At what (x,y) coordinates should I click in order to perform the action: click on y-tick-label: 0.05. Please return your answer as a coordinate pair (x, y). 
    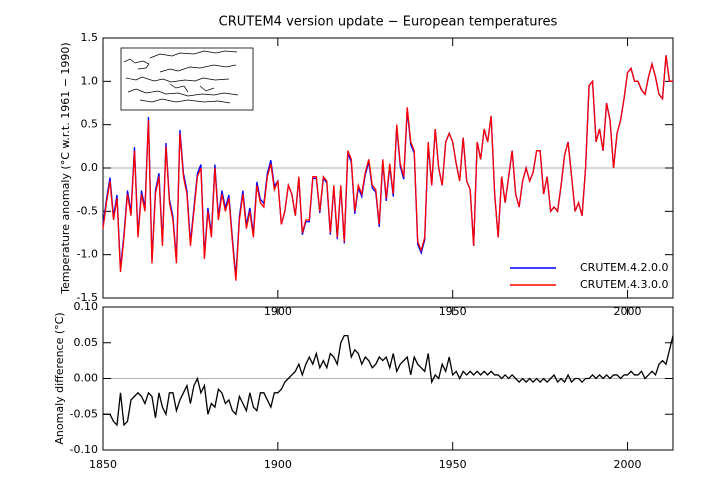
    Looking at the image, I should click on (86, 342).